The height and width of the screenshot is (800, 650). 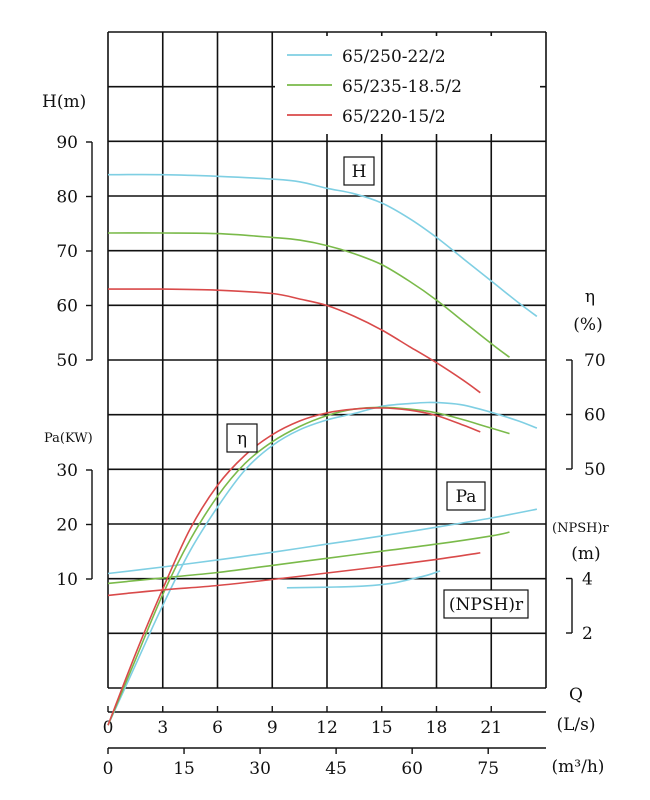 What do you see at coordinates (382, 728) in the screenshot?
I see `q-axis-tick-label: 15` at bounding box center [382, 728].